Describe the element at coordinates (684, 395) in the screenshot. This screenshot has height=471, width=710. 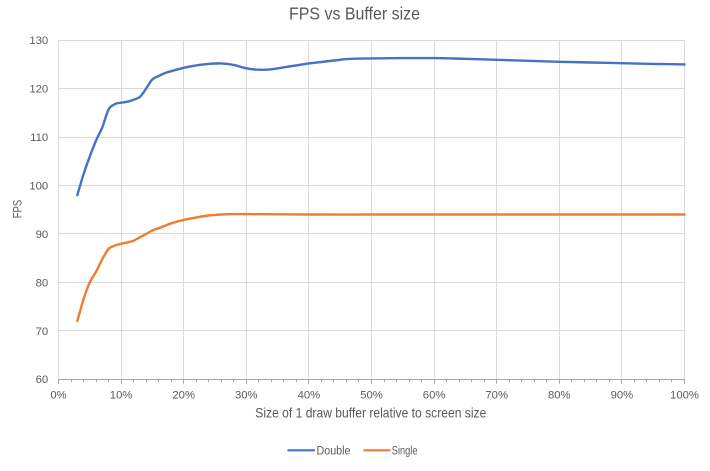
I see `svg-text: 100%` at that location.